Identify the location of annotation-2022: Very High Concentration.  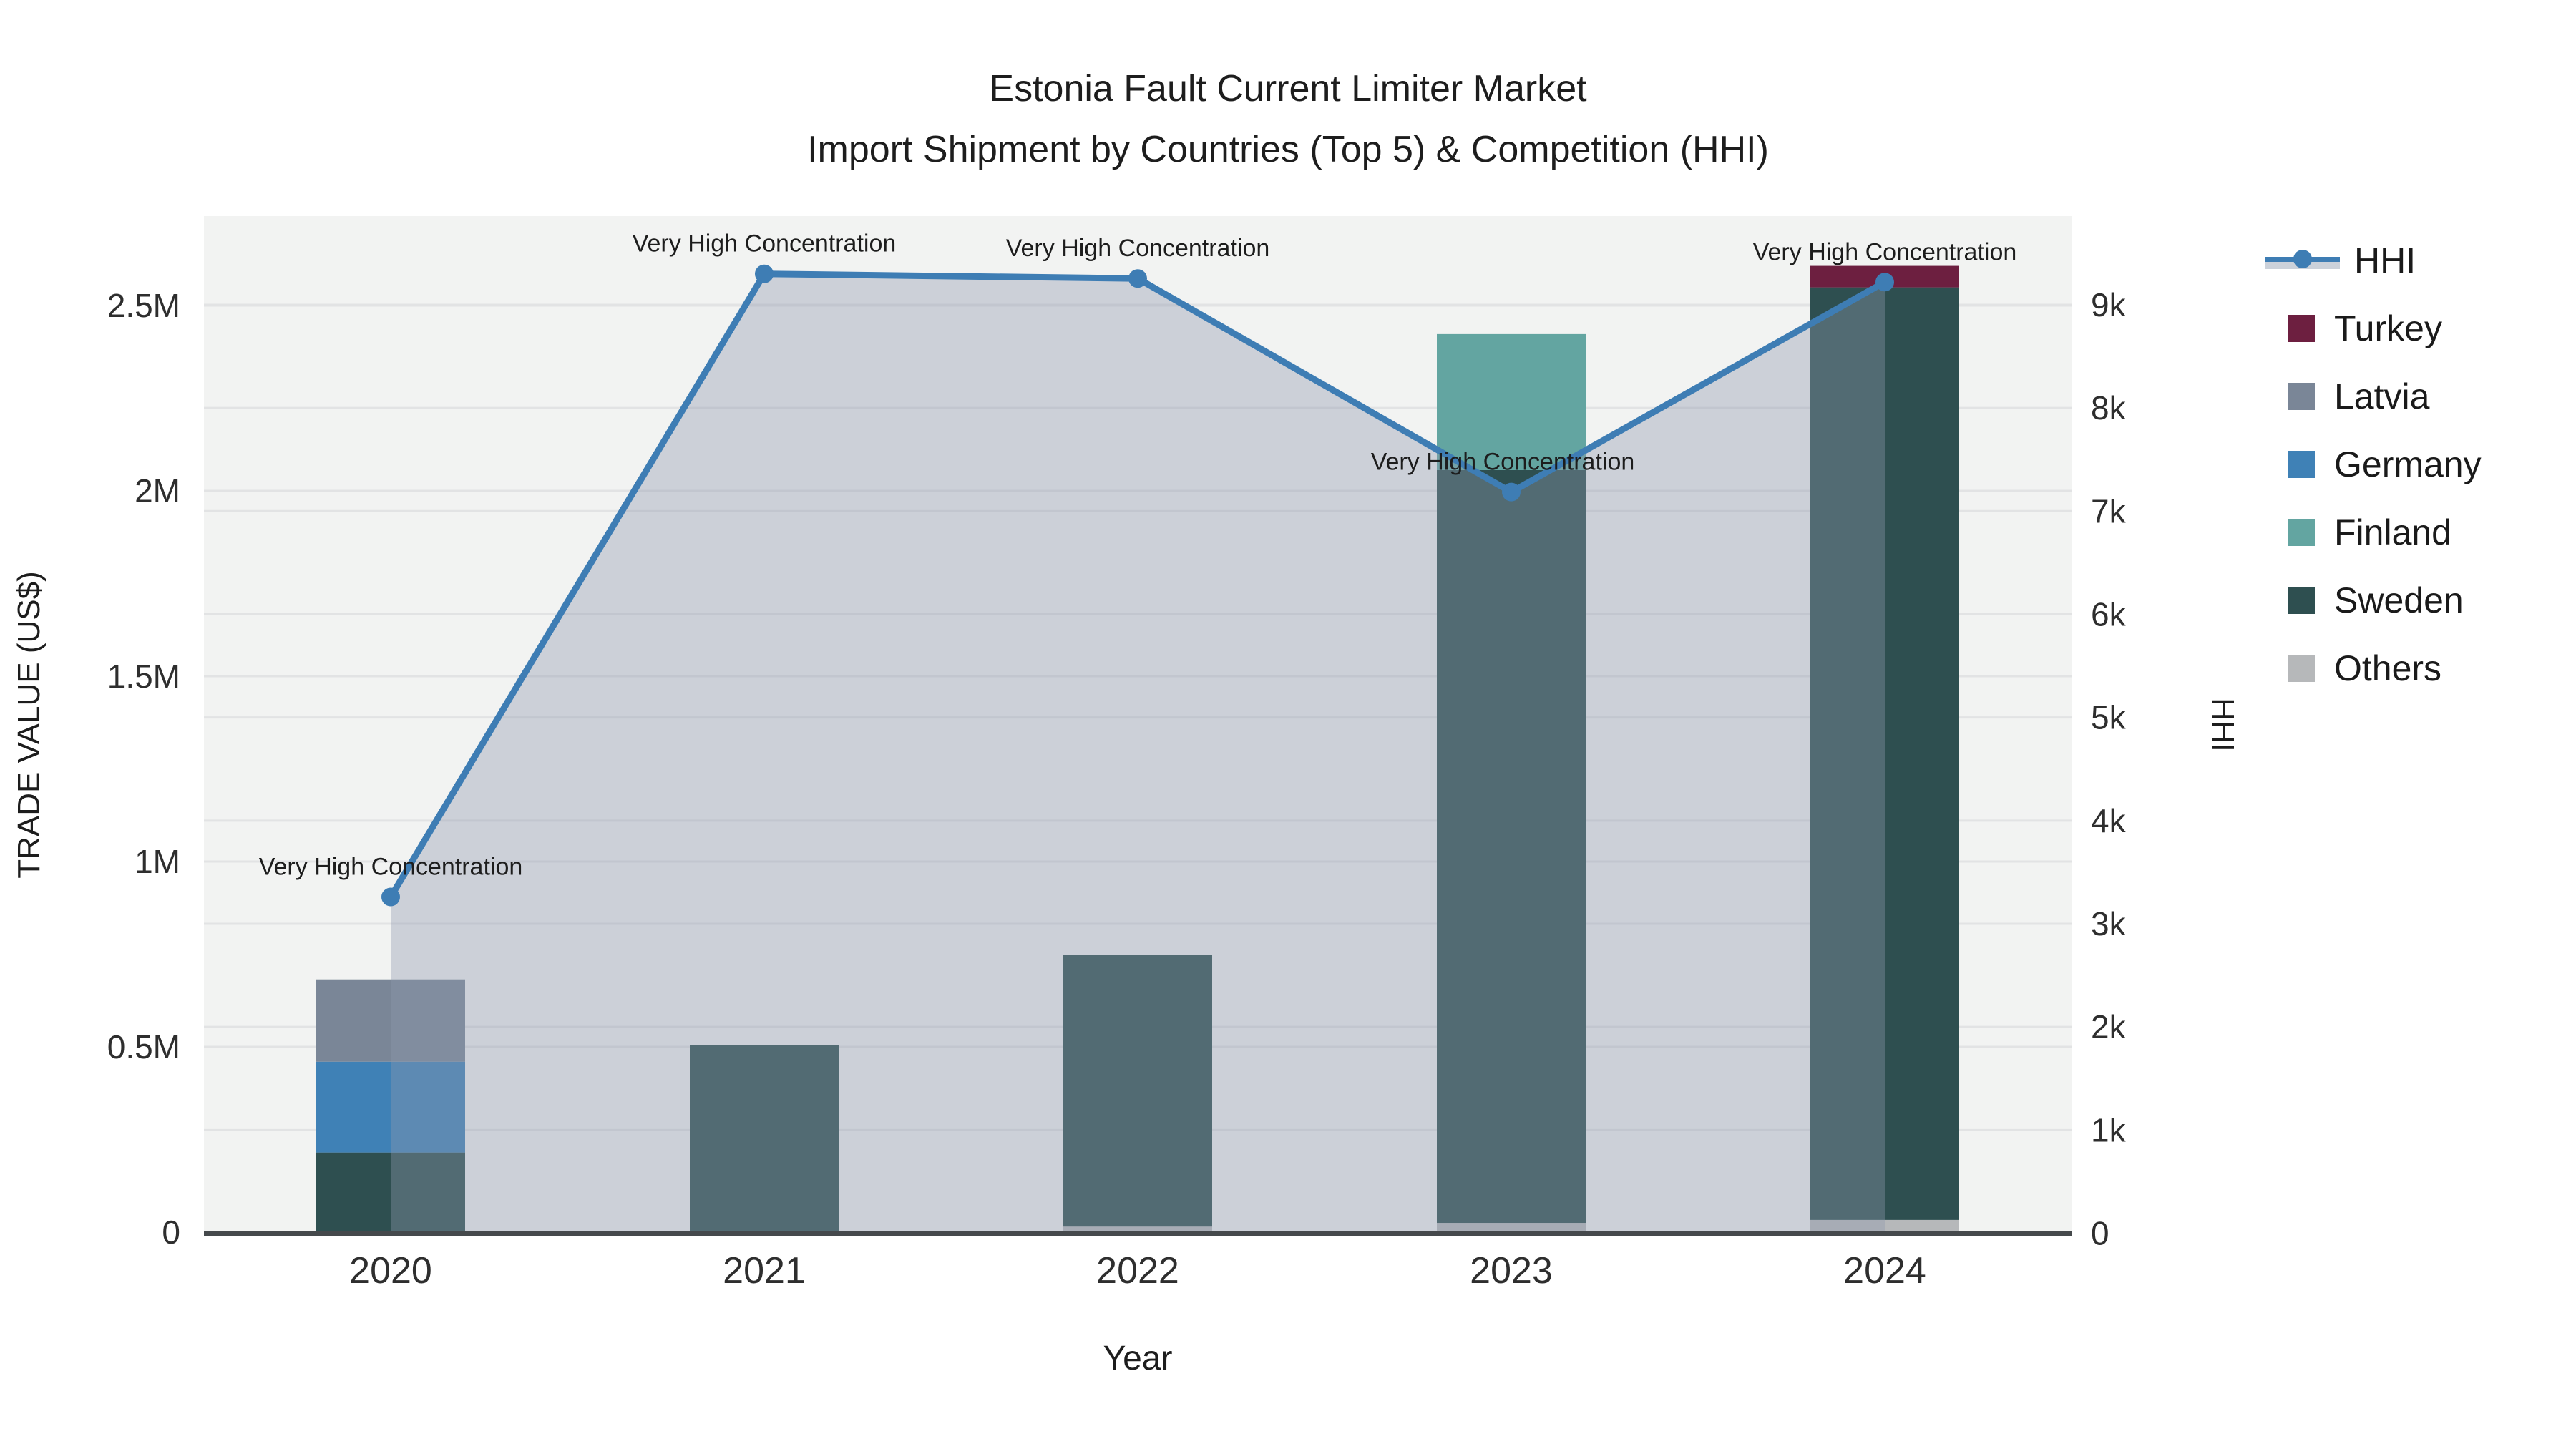
(1138, 248).